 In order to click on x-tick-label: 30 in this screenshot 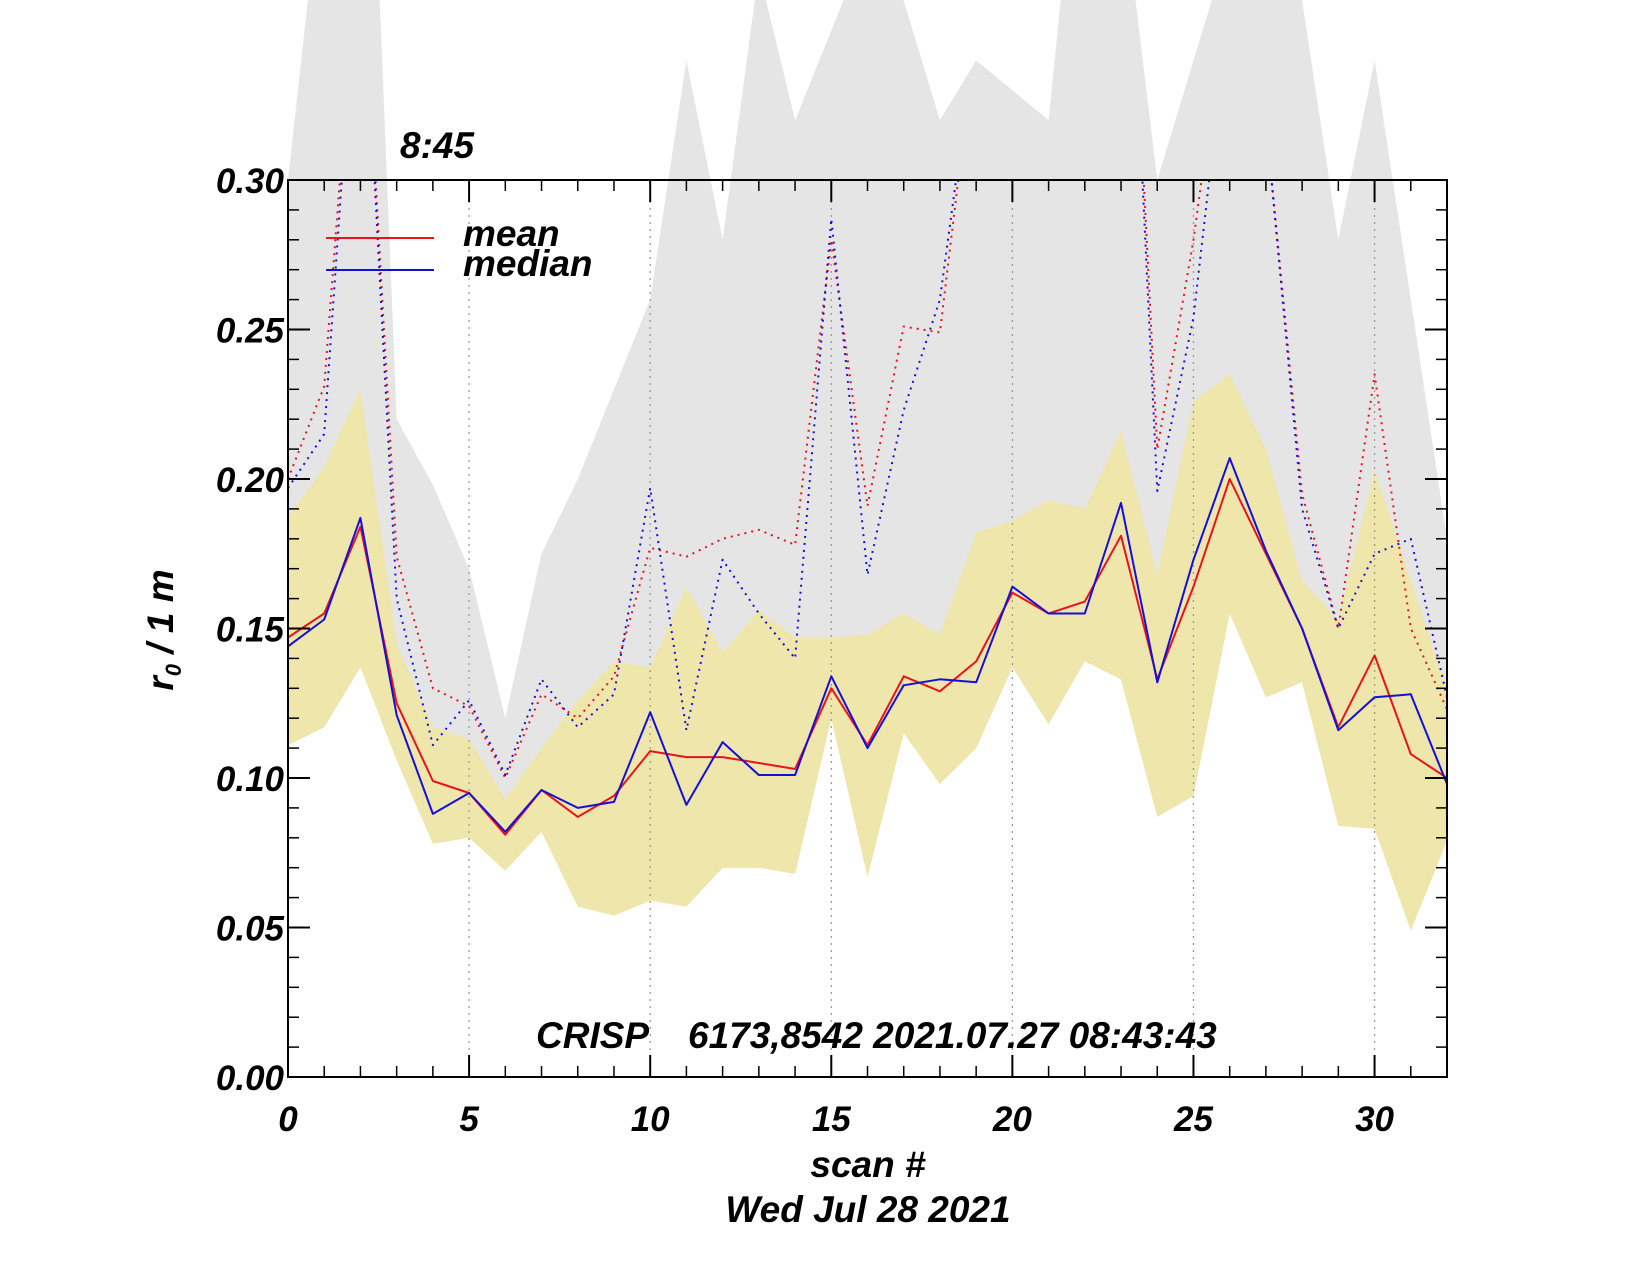, I will do `click(1374, 1119)`.